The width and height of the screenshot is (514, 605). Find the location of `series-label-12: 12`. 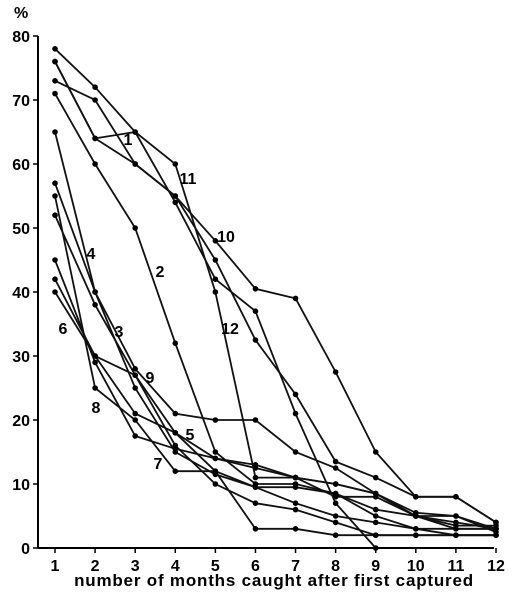

series-label-12: 12 is located at coordinates (230, 329).